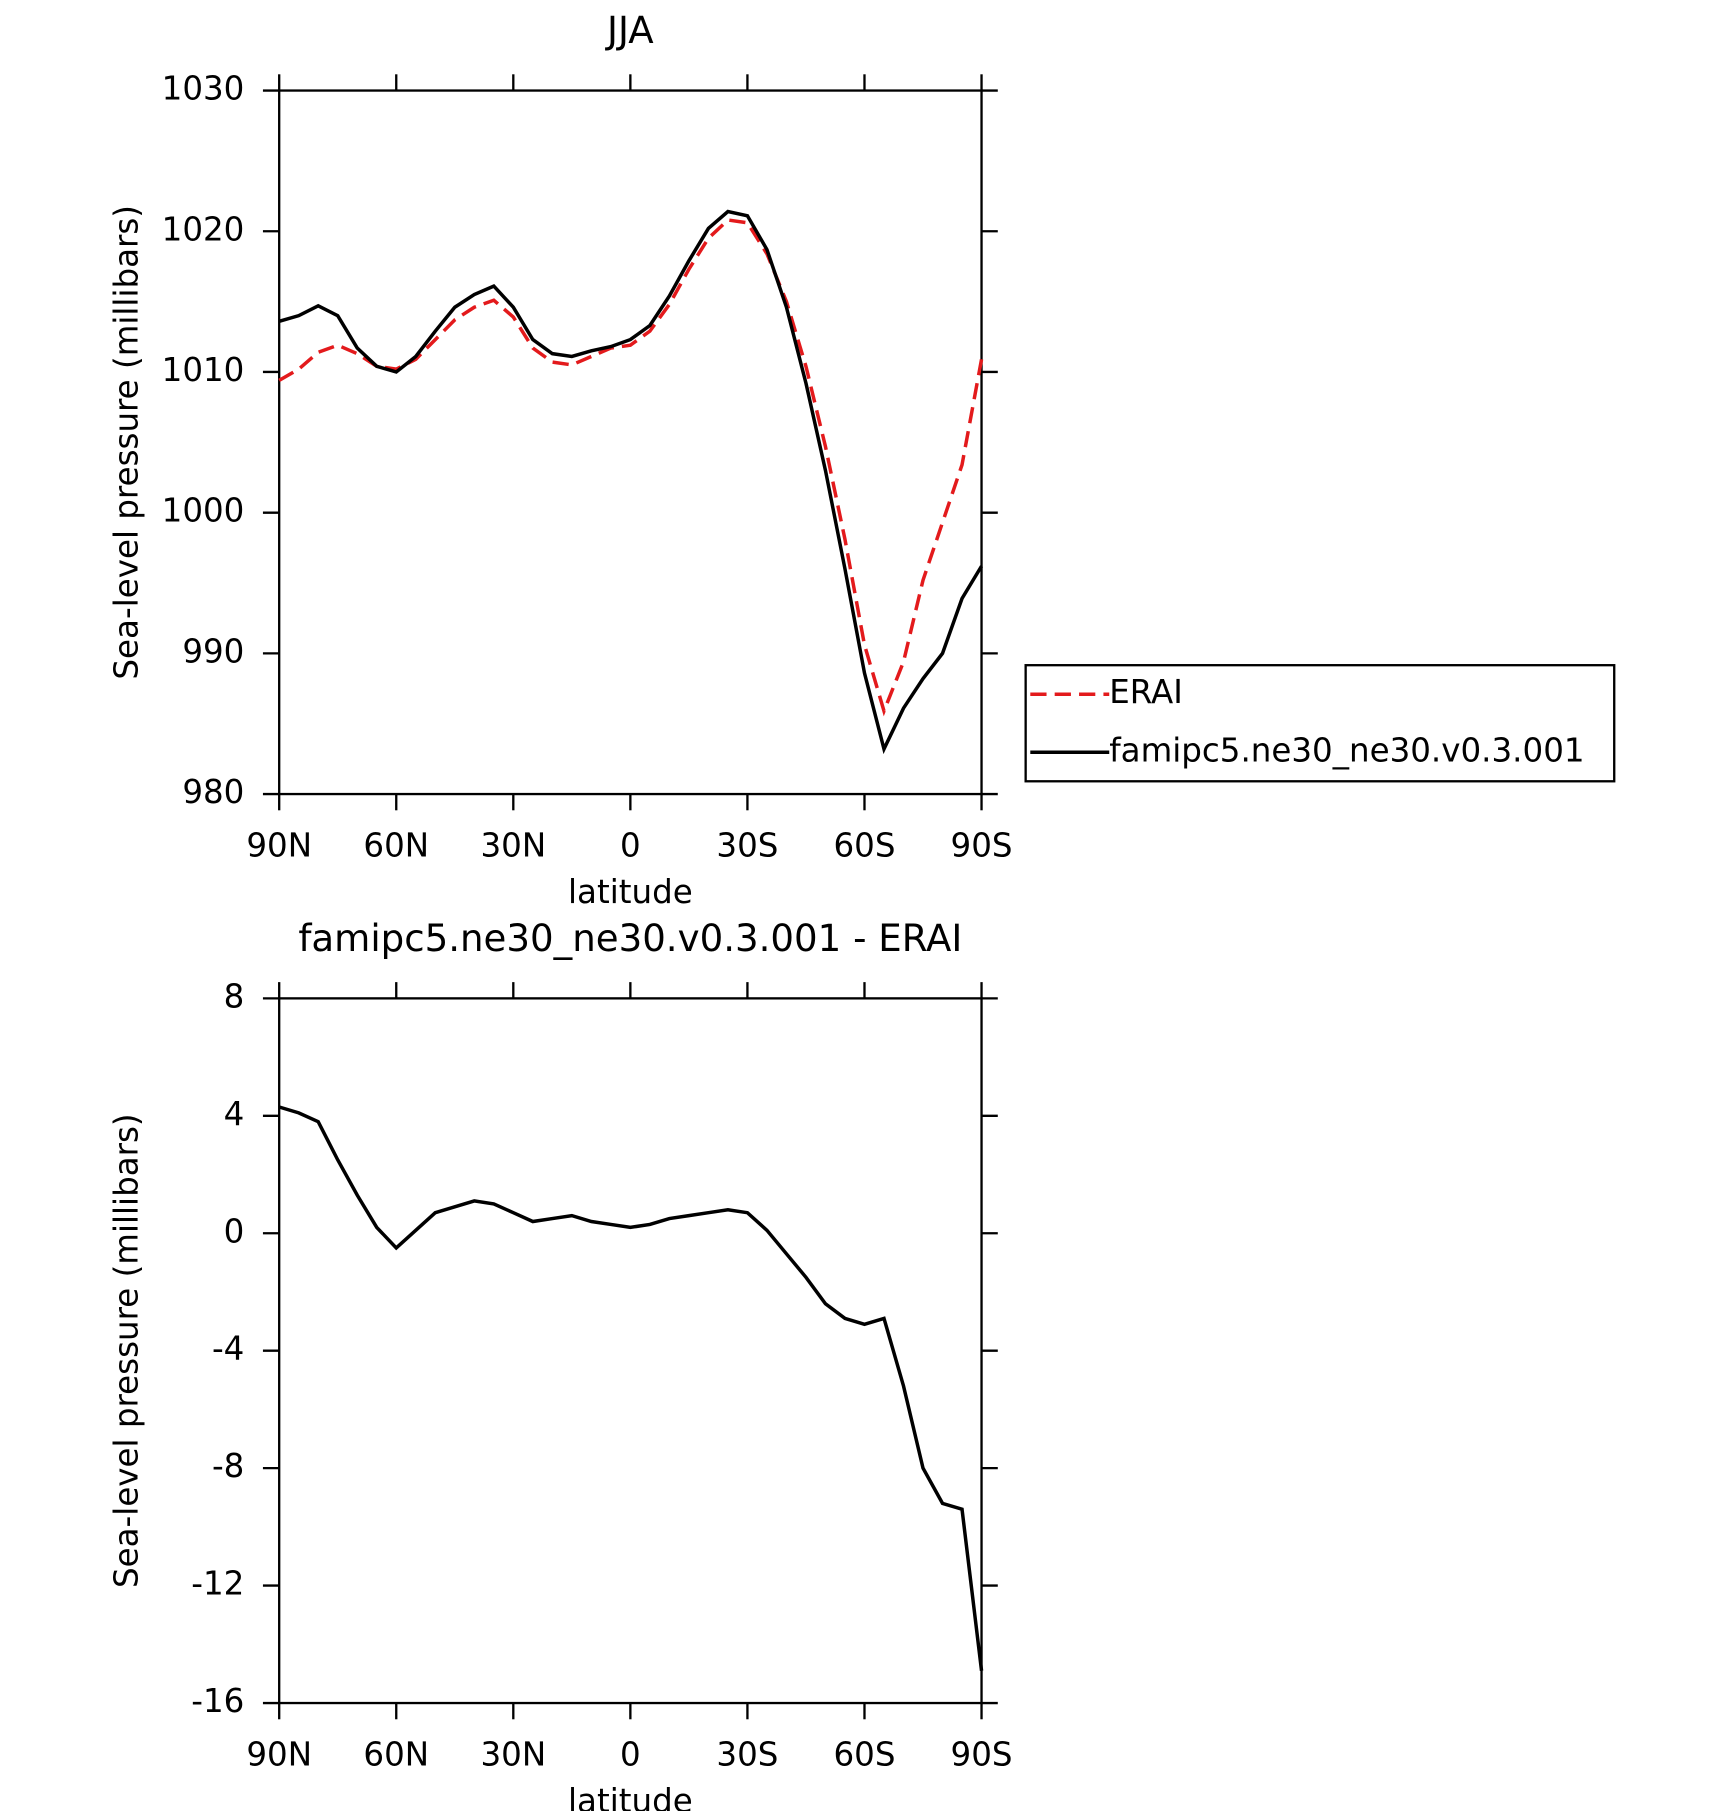 The image size is (1710, 1811). I want to click on y-tick-label: -12, so click(217, 1584).